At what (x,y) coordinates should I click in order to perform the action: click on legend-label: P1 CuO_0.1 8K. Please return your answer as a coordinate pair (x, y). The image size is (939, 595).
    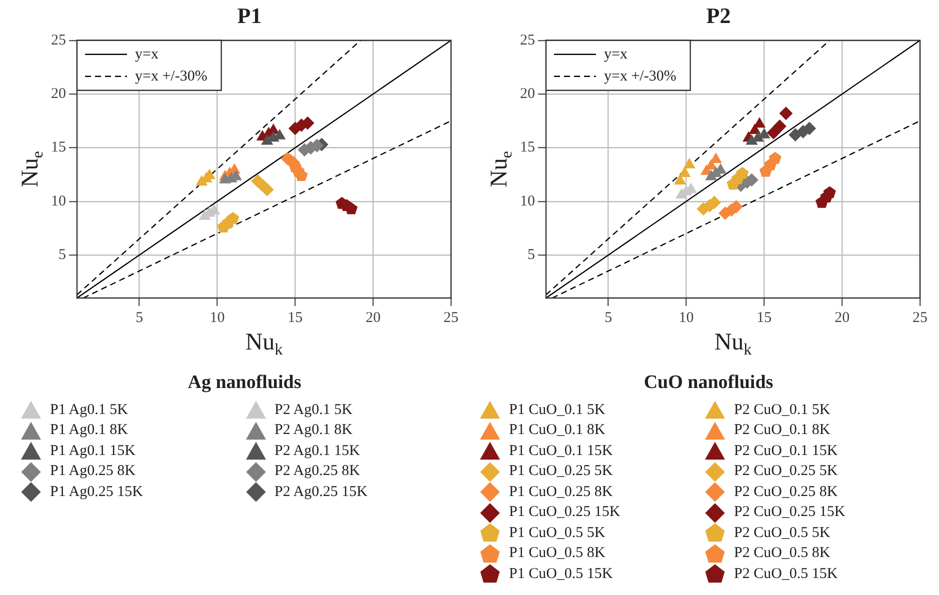
    Looking at the image, I should click on (557, 431).